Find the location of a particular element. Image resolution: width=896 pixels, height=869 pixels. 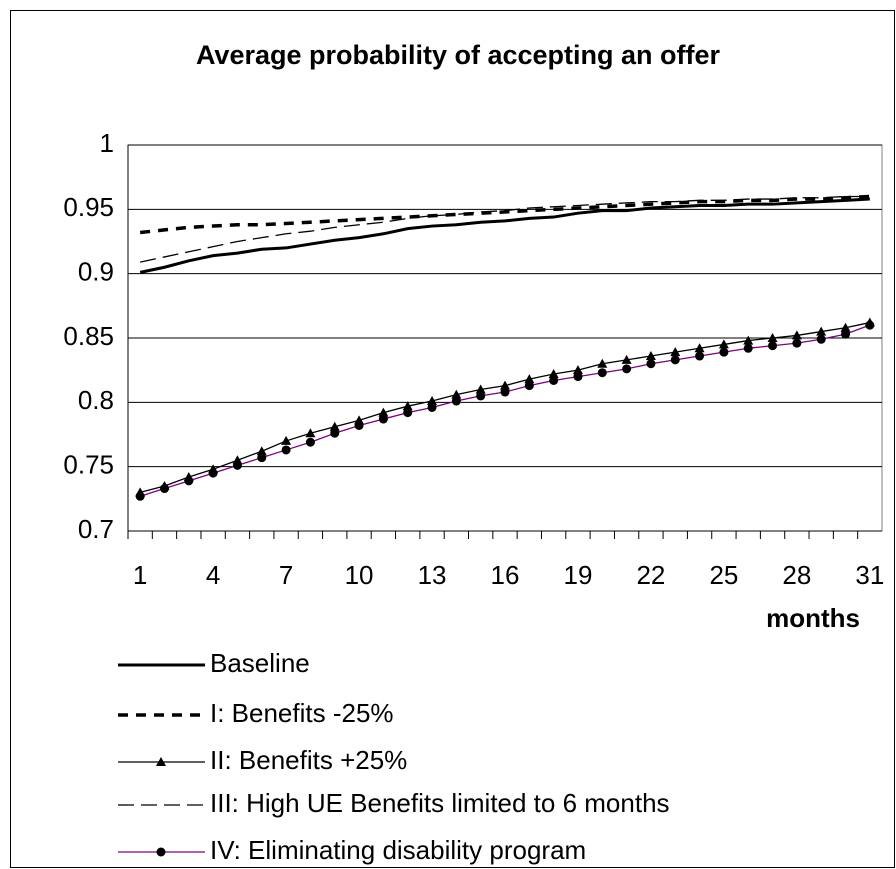

x-tick-label: 13 is located at coordinates (432, 575).